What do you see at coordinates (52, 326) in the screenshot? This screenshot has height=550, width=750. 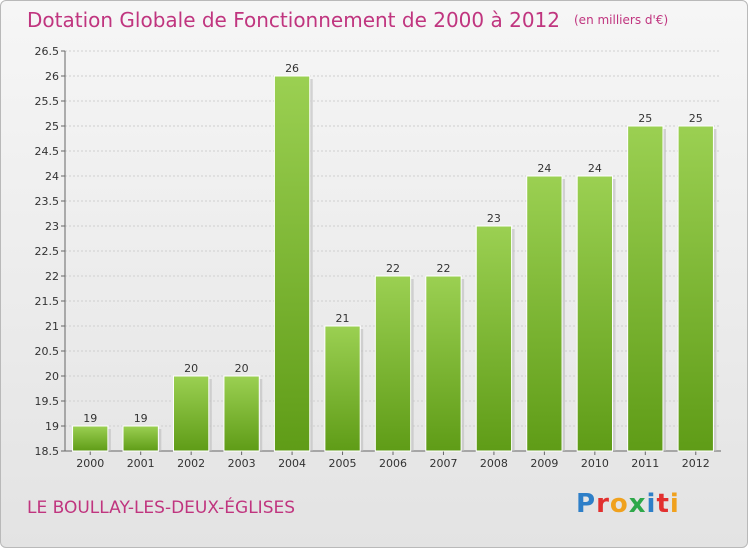 I see `y-tick-label: 21` at bounding box center [52, 326].